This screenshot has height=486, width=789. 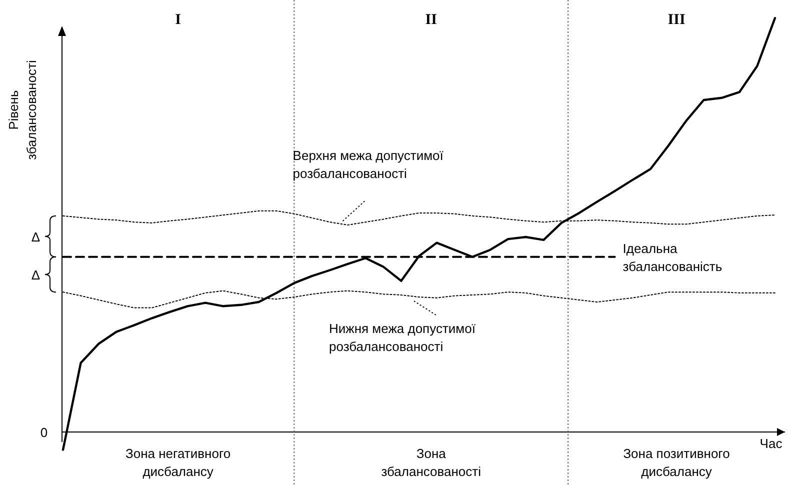 What do you see at coordinates (771, 443) in the screenshot?
I see `x-axis-title: Час` at bounding box center [771, 443].